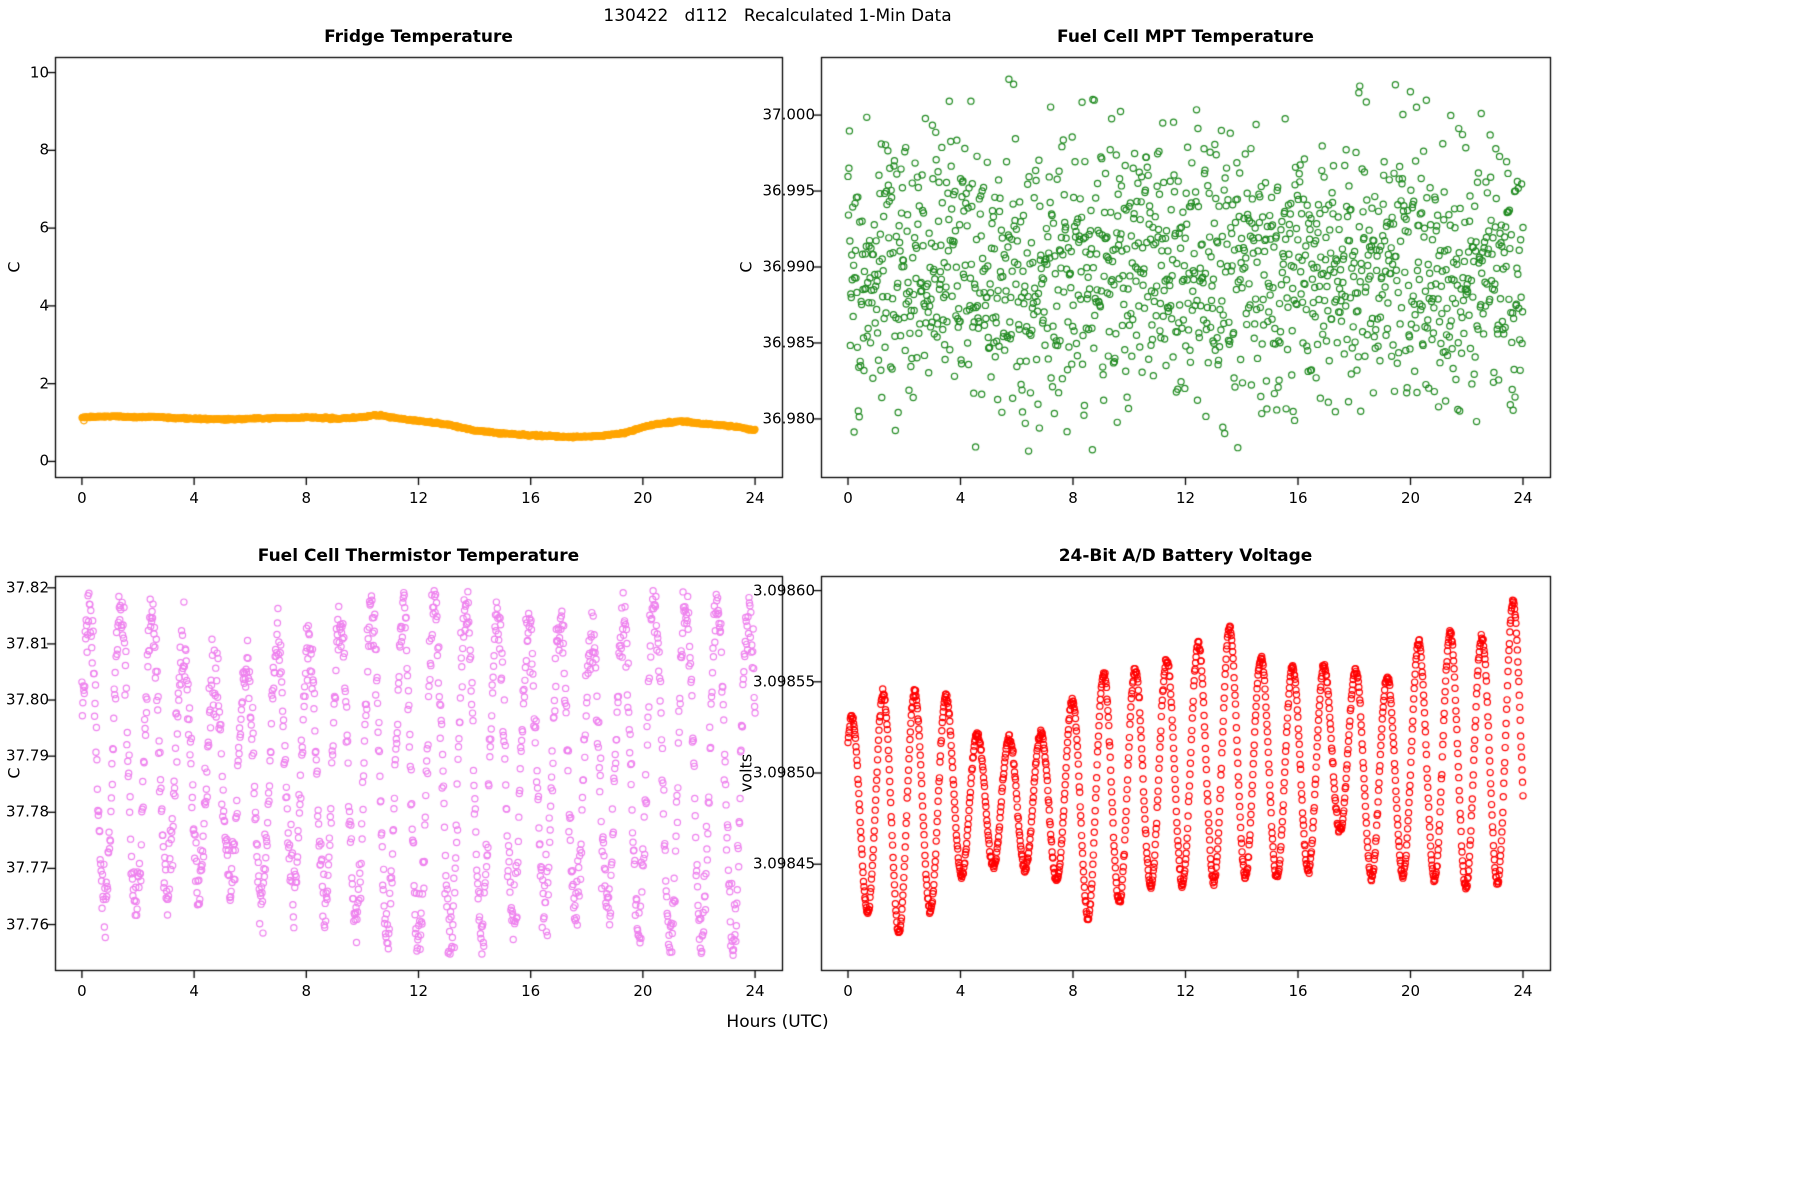  What do you see at coordinates (789, 266) in the screenshot?
I see `y-tick-label: 36.990` at bounding box center [789, 266].